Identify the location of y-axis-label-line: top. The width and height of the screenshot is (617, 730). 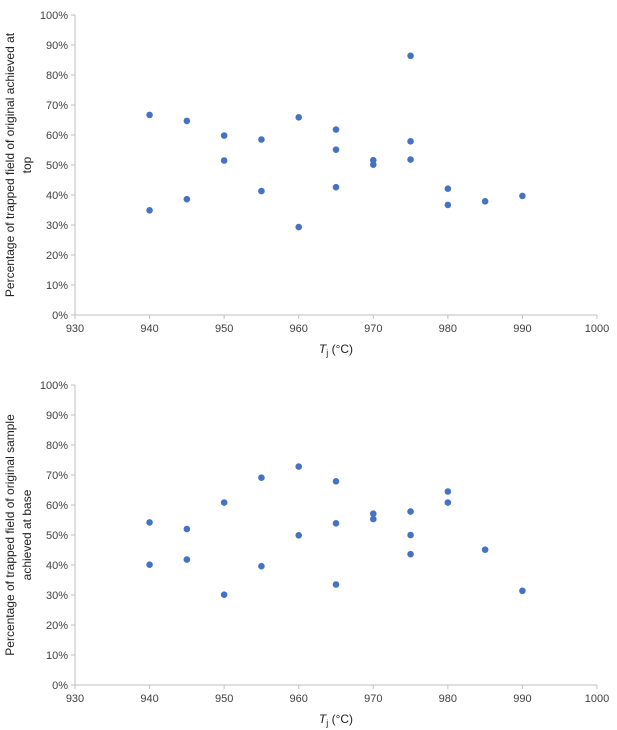
(27, 164).